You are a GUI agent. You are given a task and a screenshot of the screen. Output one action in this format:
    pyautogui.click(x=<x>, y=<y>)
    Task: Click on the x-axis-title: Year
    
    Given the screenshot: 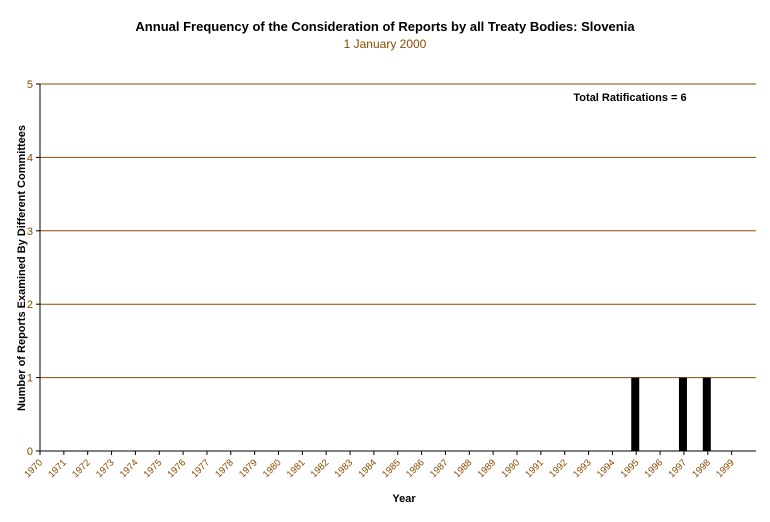 What is the action you would take?
    pyautogui.click(x=404, y=499)
    